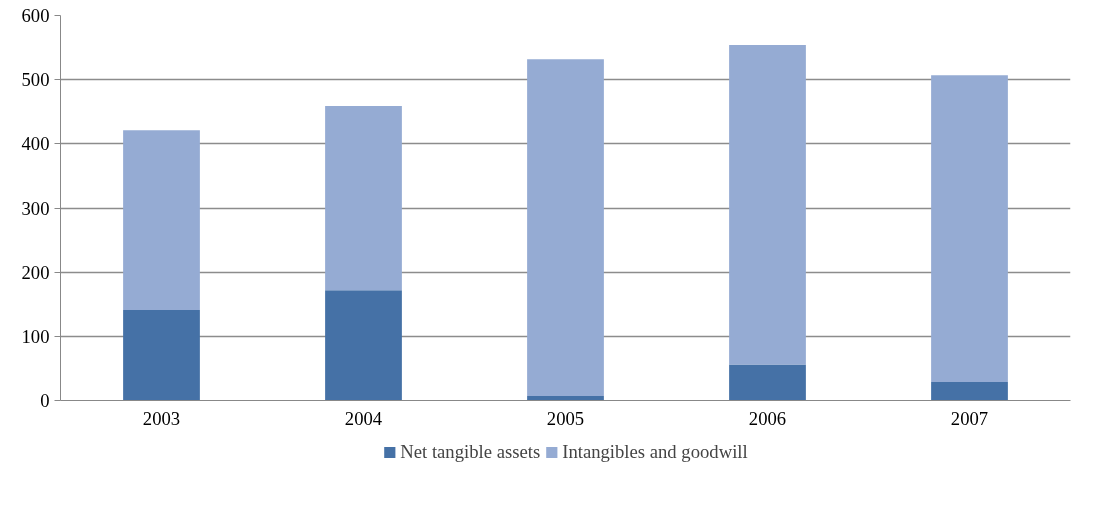  What do you see at coordinates (35, 15) in the screenshot?
I see `y-tick-label: 600` at bounding box center [35, 15].